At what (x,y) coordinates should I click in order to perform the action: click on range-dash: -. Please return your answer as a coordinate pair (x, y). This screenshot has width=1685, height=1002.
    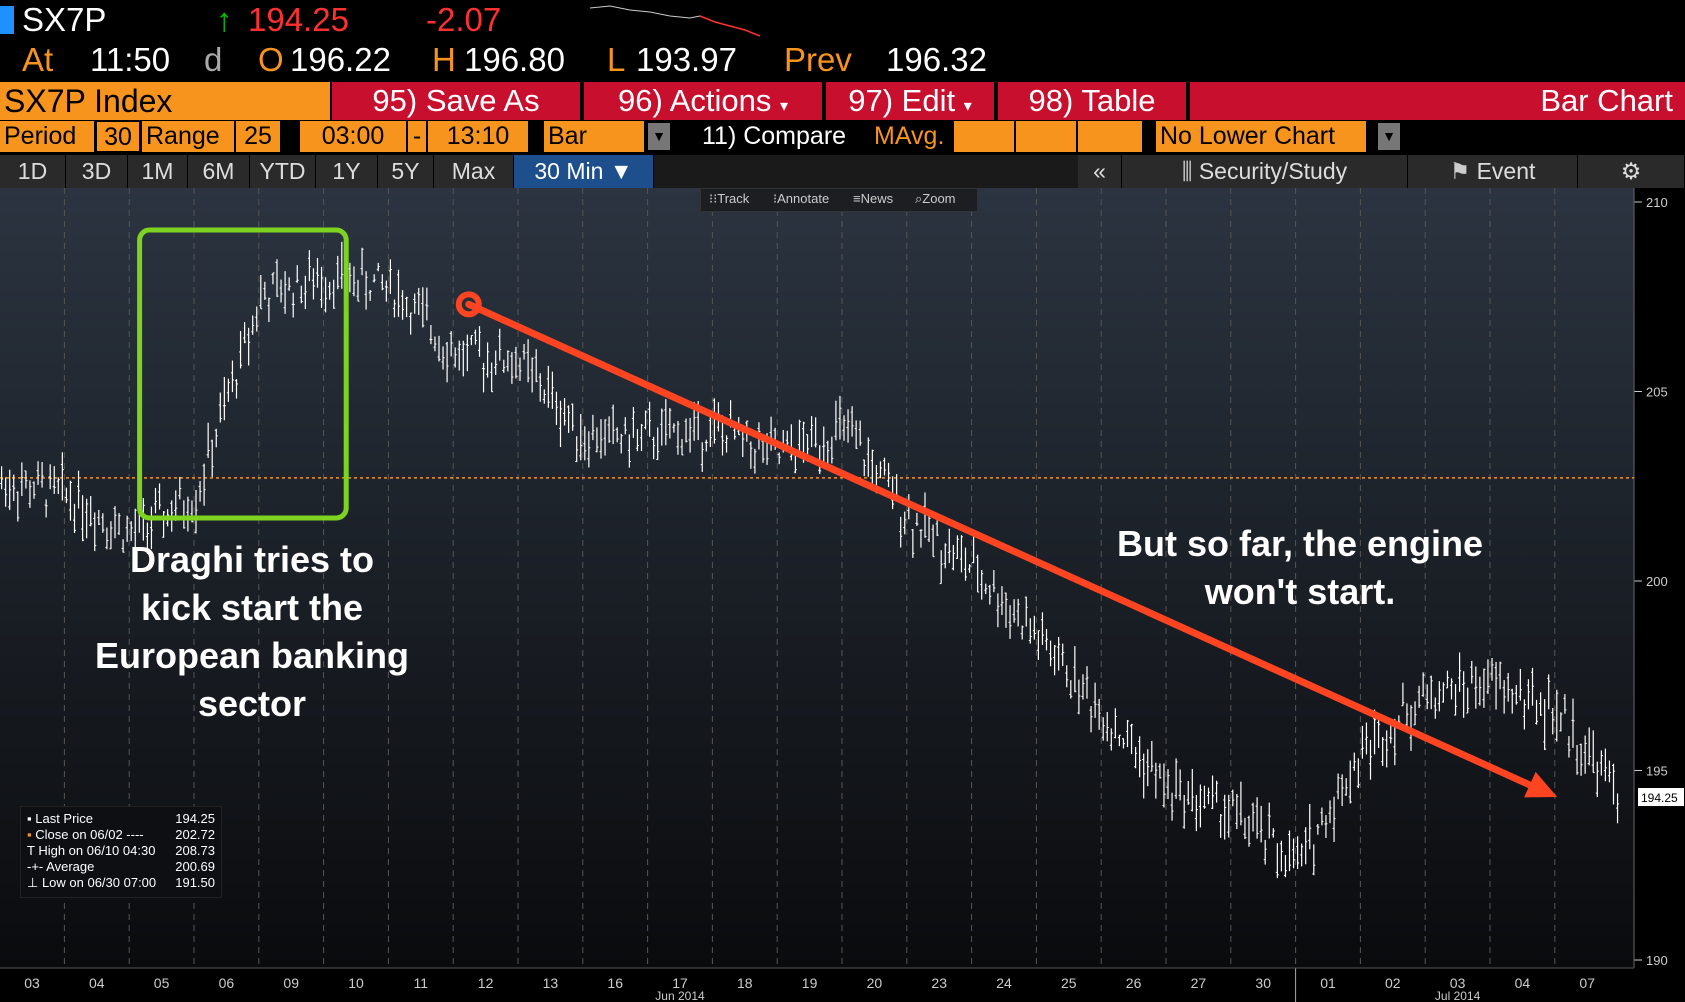
    Looking at the image, I should click on (417, 136).